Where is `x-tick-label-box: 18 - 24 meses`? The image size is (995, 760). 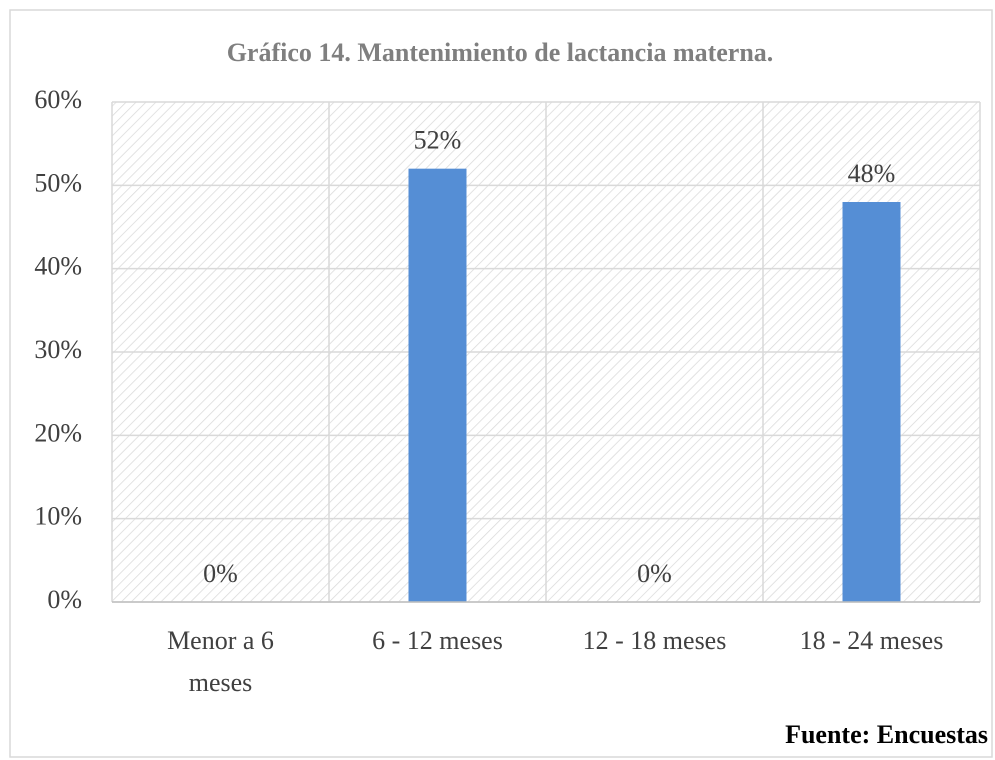
x-tick-label-box: 18 - 24 meses is located at coordinates (871, 640).